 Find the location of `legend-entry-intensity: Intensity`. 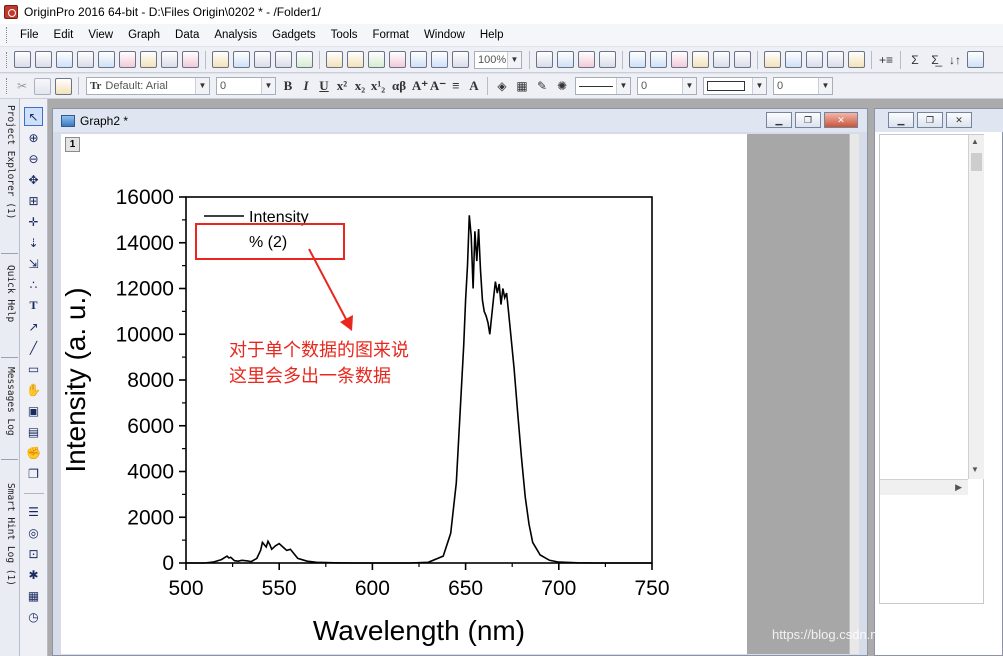

legend-entry-intensity: Intensity is located at coordinates (279, 217).